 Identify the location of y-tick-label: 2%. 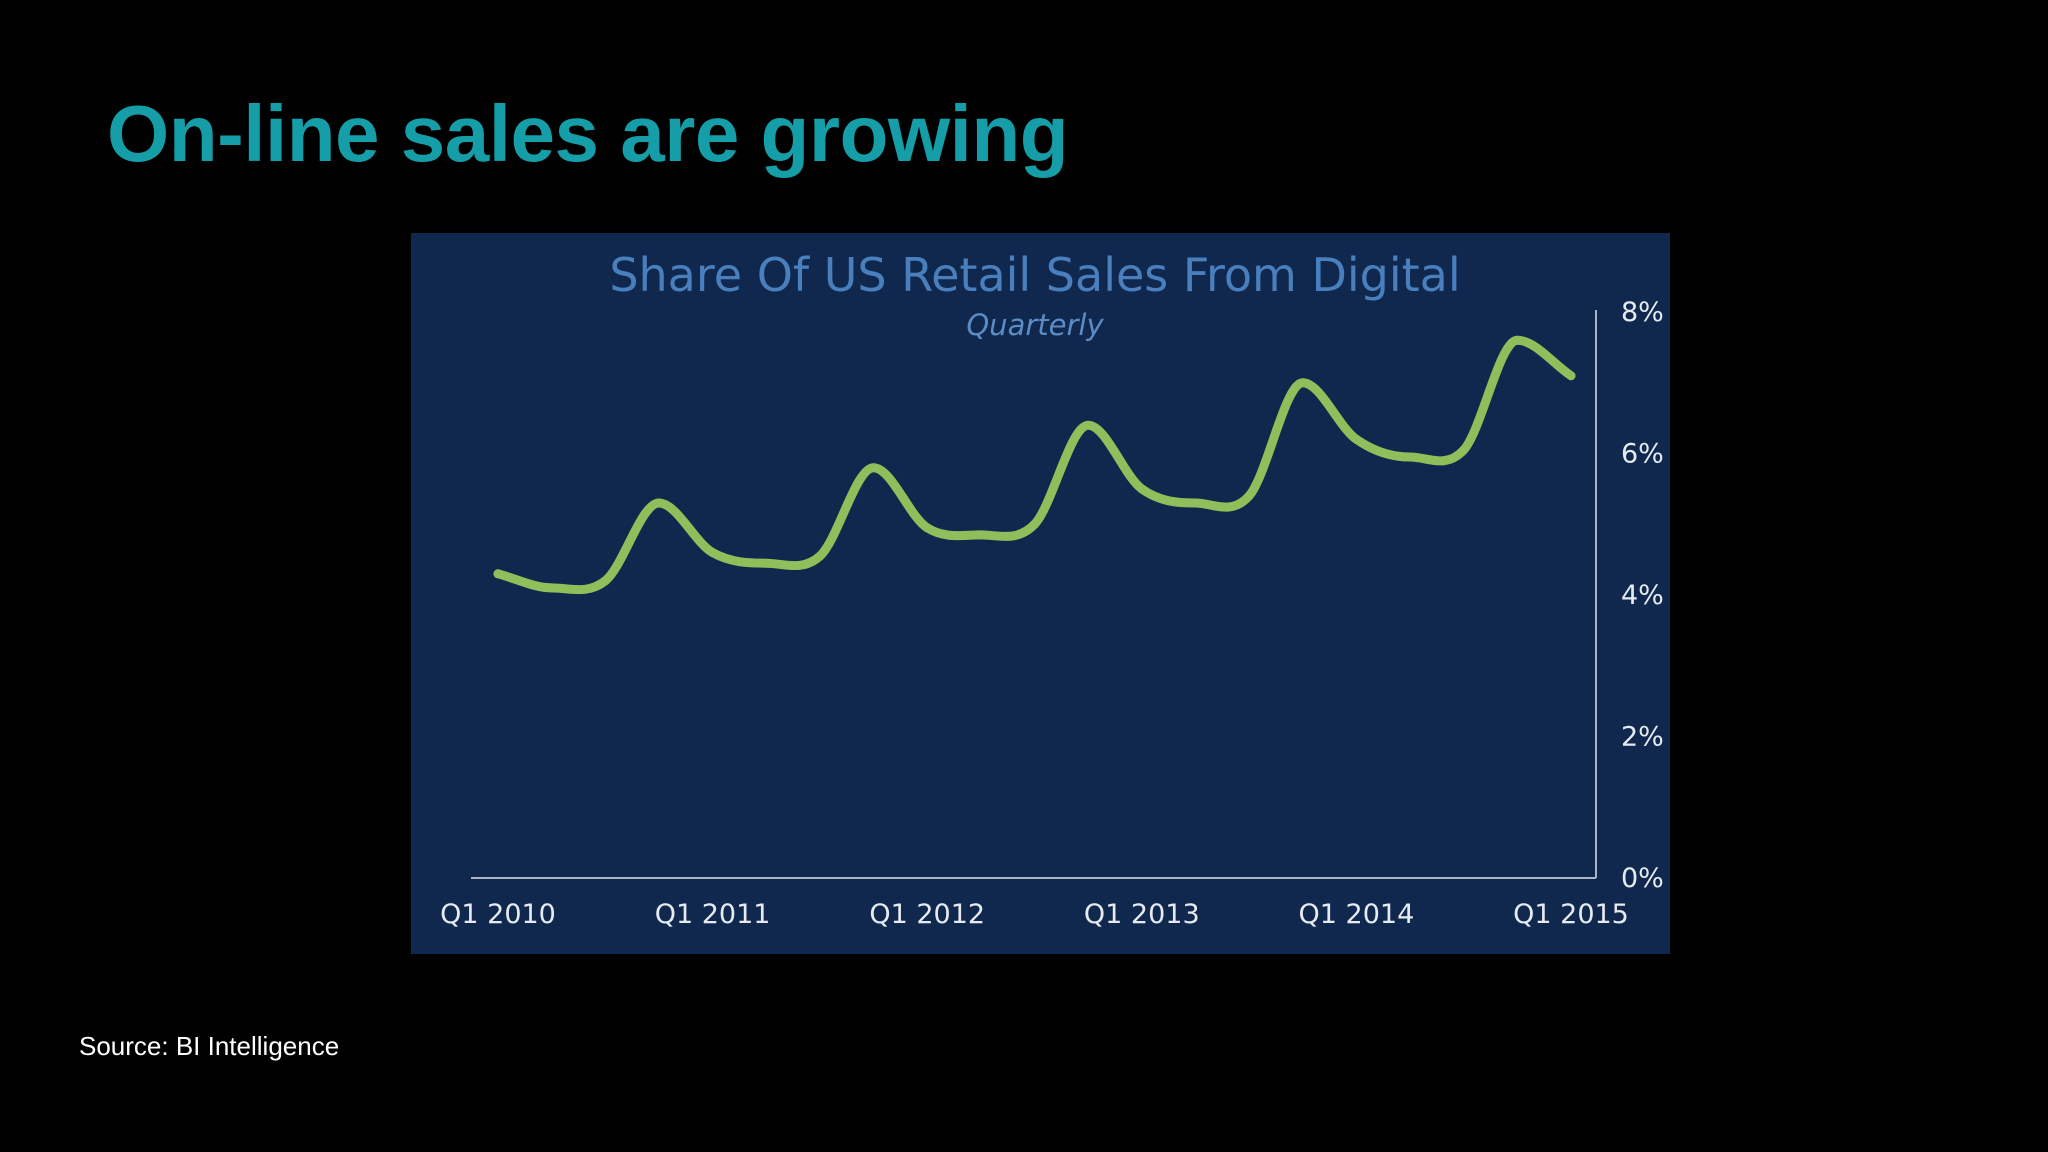
(1642, 737).